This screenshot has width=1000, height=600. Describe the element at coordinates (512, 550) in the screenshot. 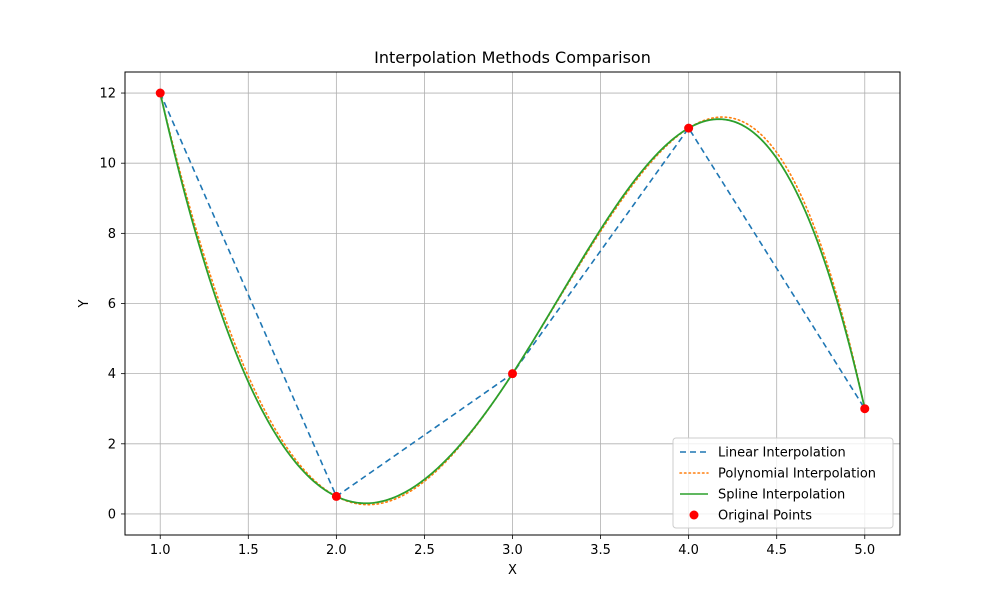

I see `x-tick-label: 3.0` at that location.